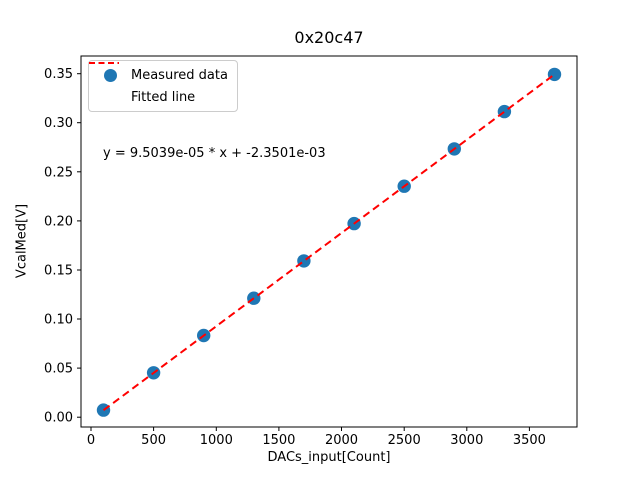 The image size is (640, 480). What do you see at coordinates (529, 440) in the screenshot?
I see `x-tick-label: 3500` at bounding box center [529, 440].